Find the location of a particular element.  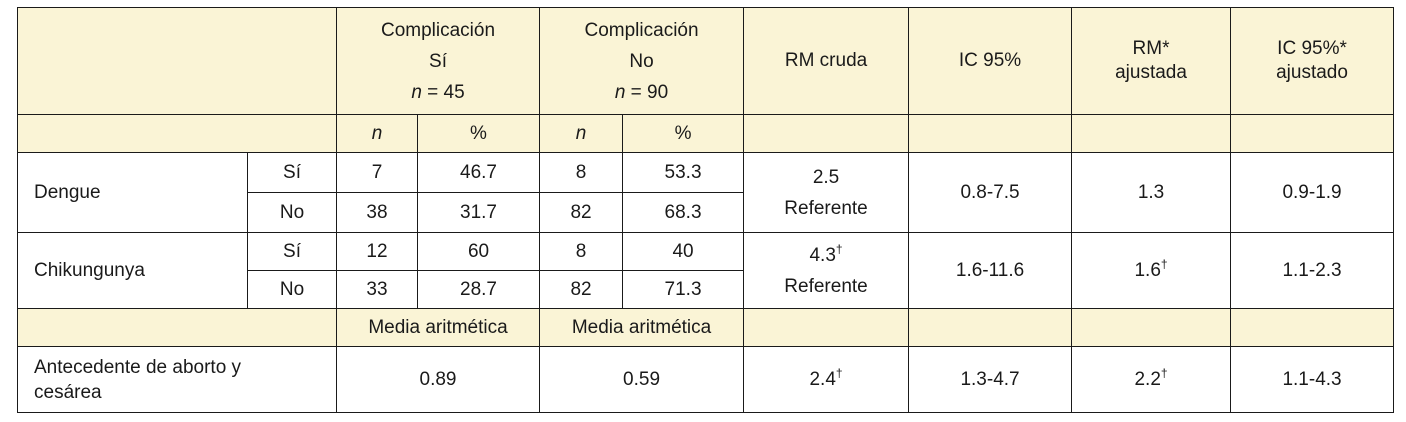

header-blank-cell is located at coordinates (177, 61).